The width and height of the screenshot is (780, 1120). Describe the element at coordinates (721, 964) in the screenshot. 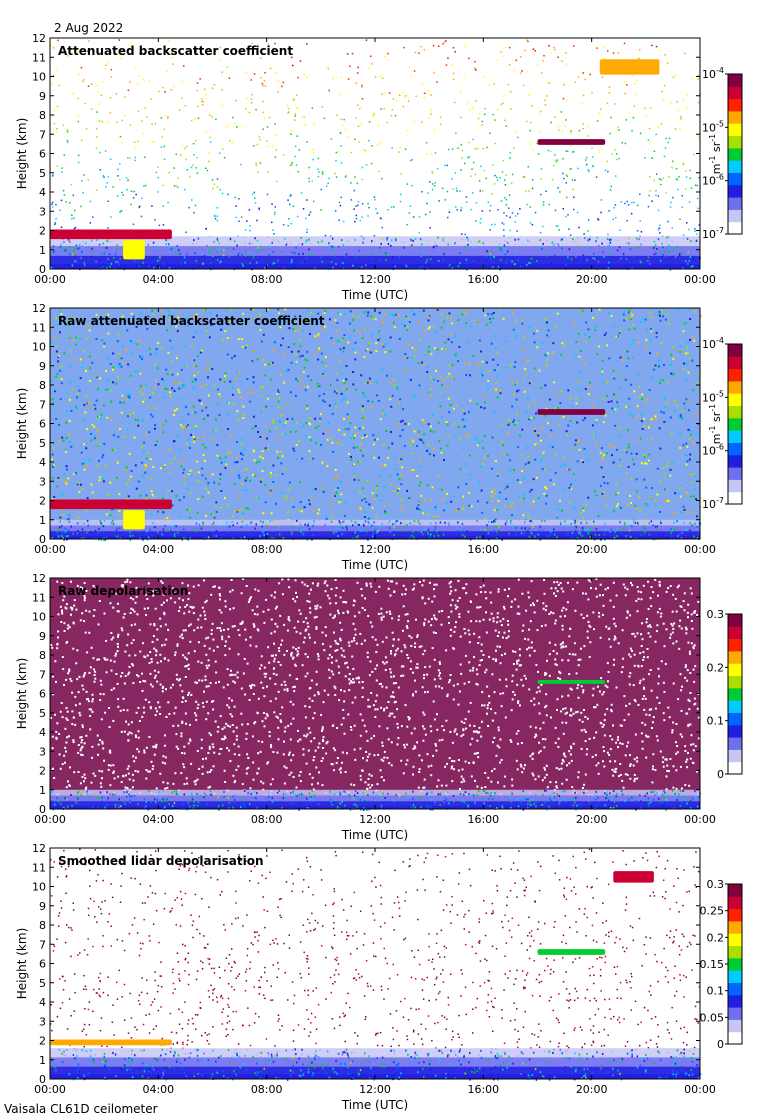

I see `colorbar: 0 0.05 0.1 0.15 0.2 0.25 0.3` at that location.